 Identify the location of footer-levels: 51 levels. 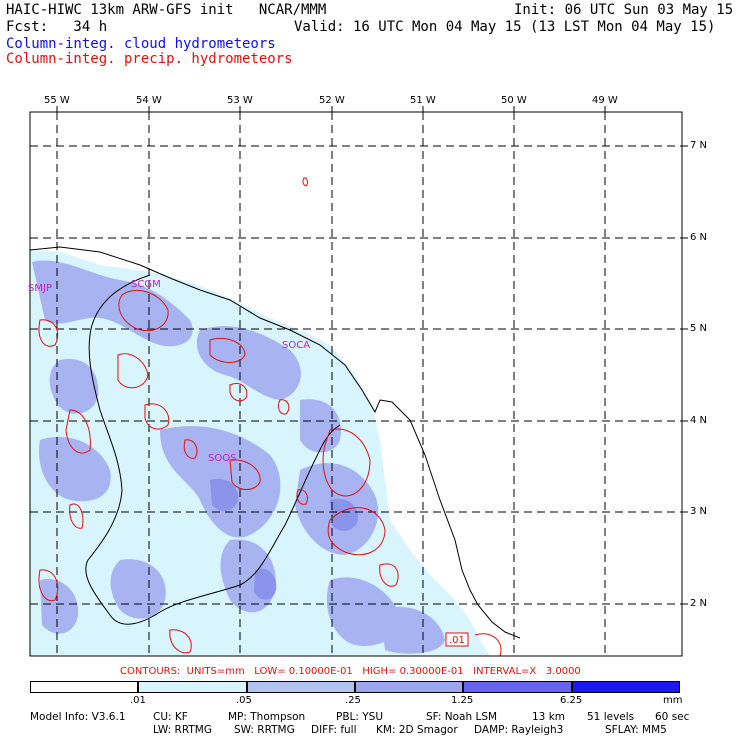
(611, 717).